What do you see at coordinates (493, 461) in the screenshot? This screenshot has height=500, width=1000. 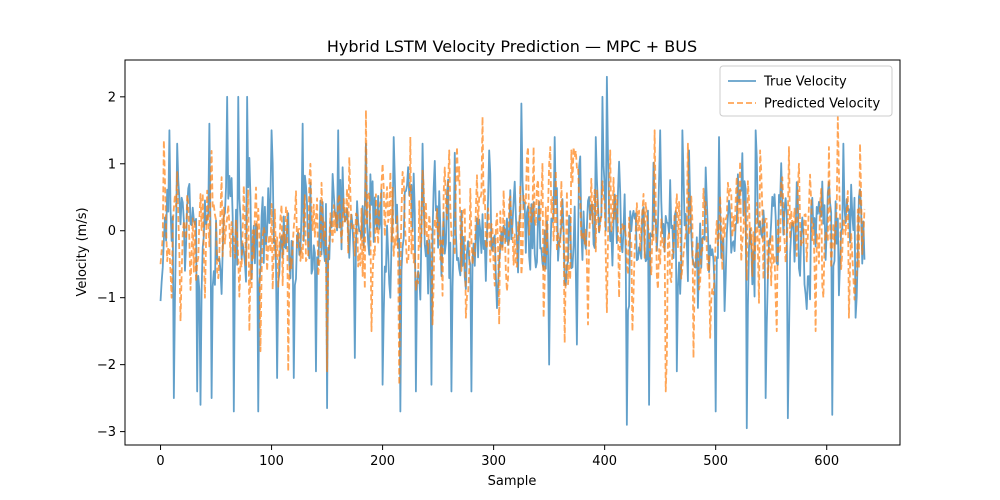 I see `x-tick-label: 300` at bounding box center [493, 461].